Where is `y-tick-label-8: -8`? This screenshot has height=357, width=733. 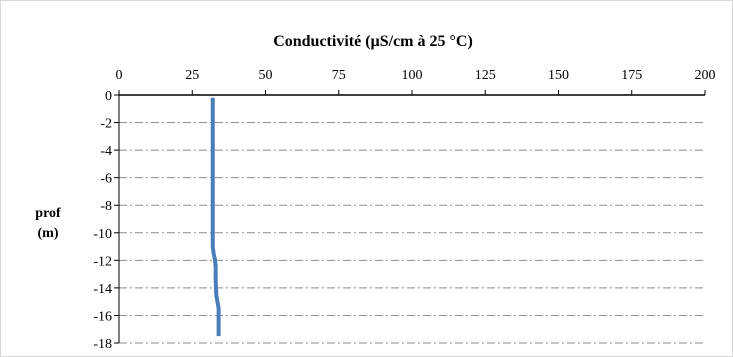
y-tick-label-8: -8 is located at coordinates (106, 206).